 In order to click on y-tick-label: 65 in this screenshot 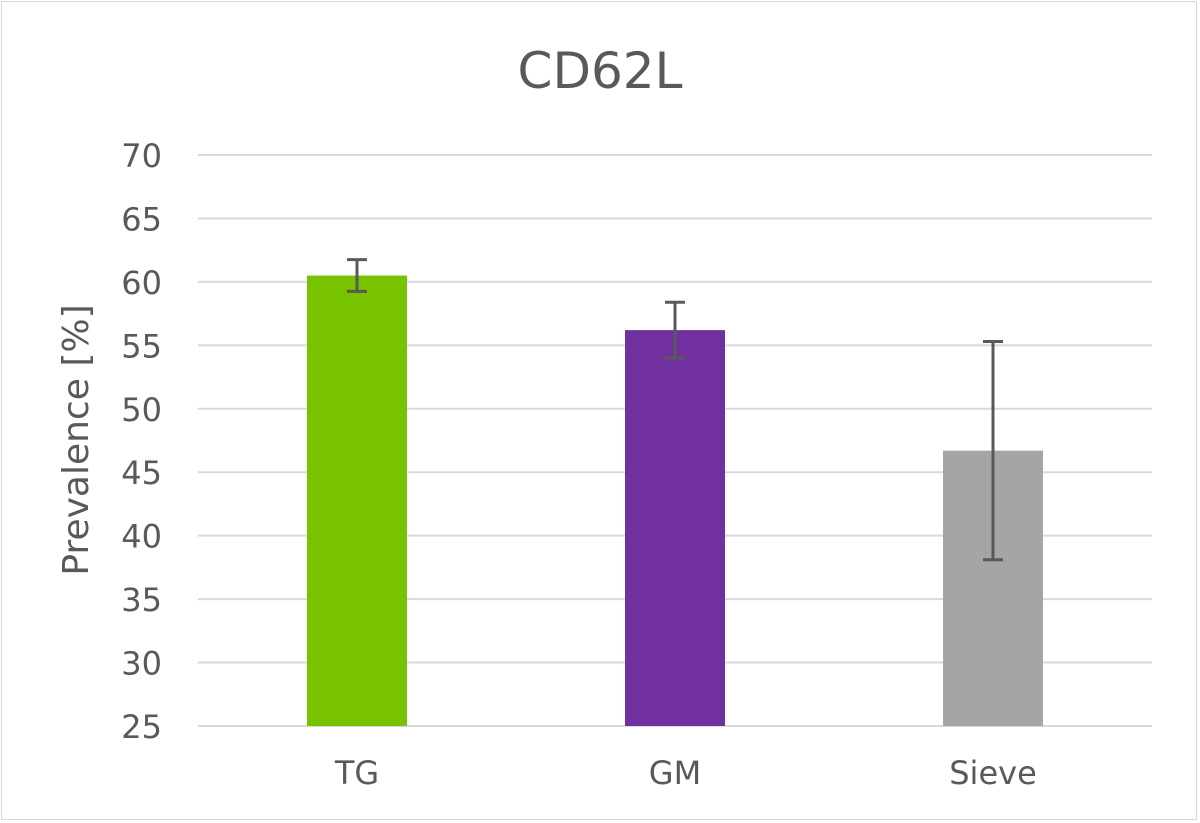, I will do `click(141, 219)`.